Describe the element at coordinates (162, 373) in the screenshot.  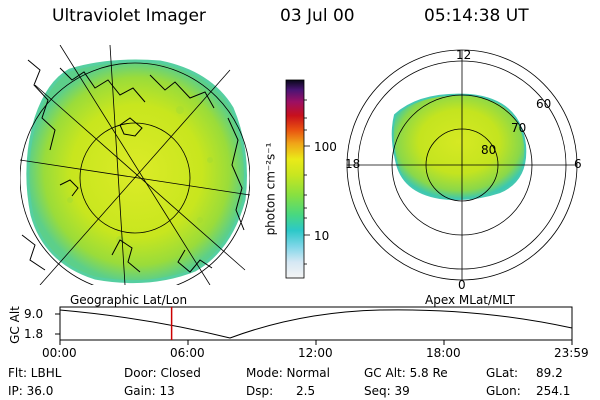
I see `info-door: Door: Closed` at that location.